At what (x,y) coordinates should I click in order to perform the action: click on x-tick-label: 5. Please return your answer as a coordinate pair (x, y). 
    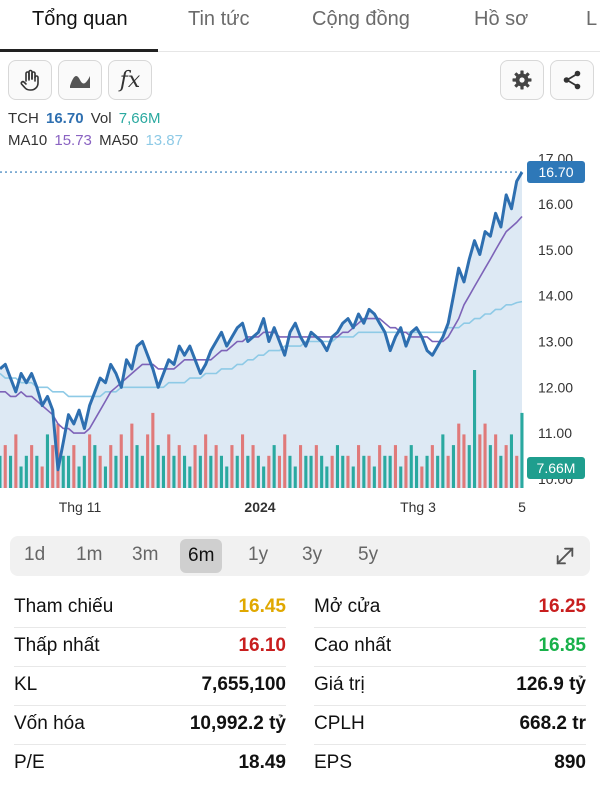
    Looking at the image, I should click on (522, 507).